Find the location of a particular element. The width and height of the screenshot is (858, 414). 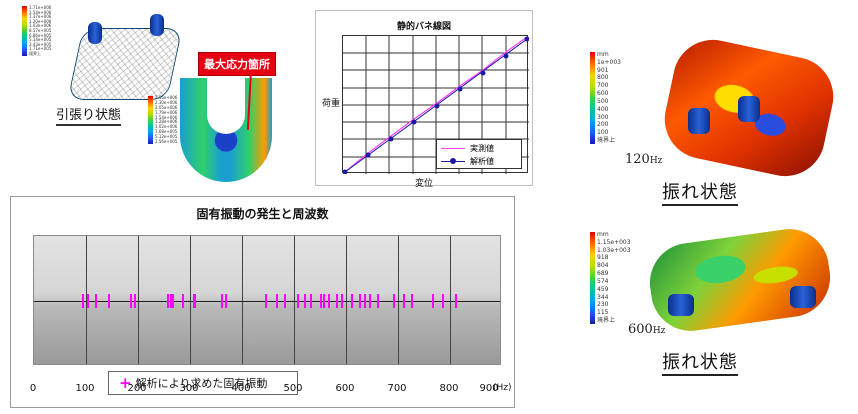

max-stress-callout: 最大応力箇所 is located at coordinates (237, 64).